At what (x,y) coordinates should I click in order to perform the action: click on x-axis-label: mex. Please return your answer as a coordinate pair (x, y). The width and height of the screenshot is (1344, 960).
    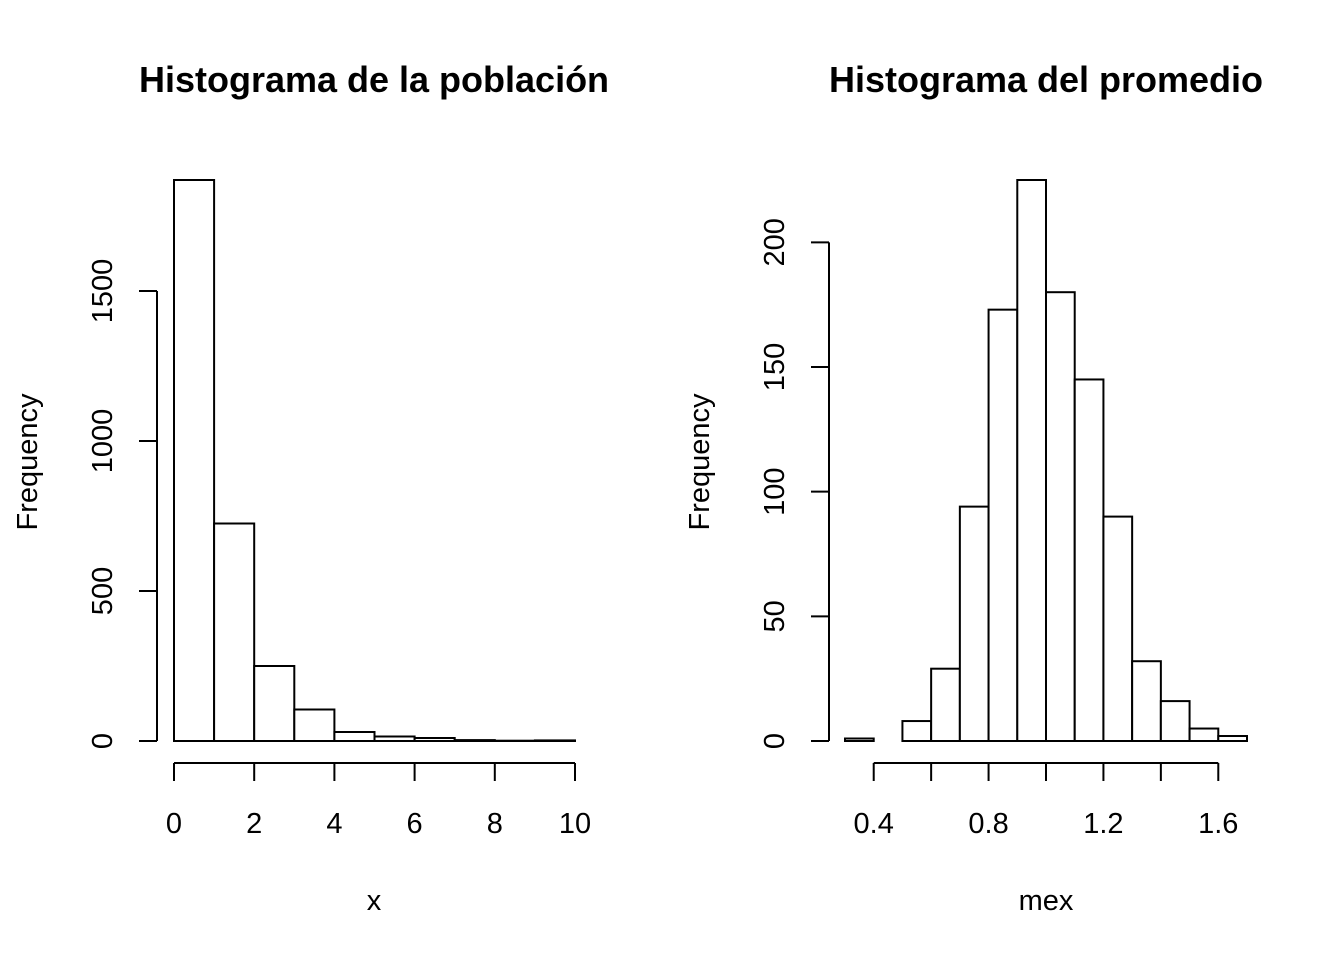
    Looking at the image, I should click on (1046, 901).